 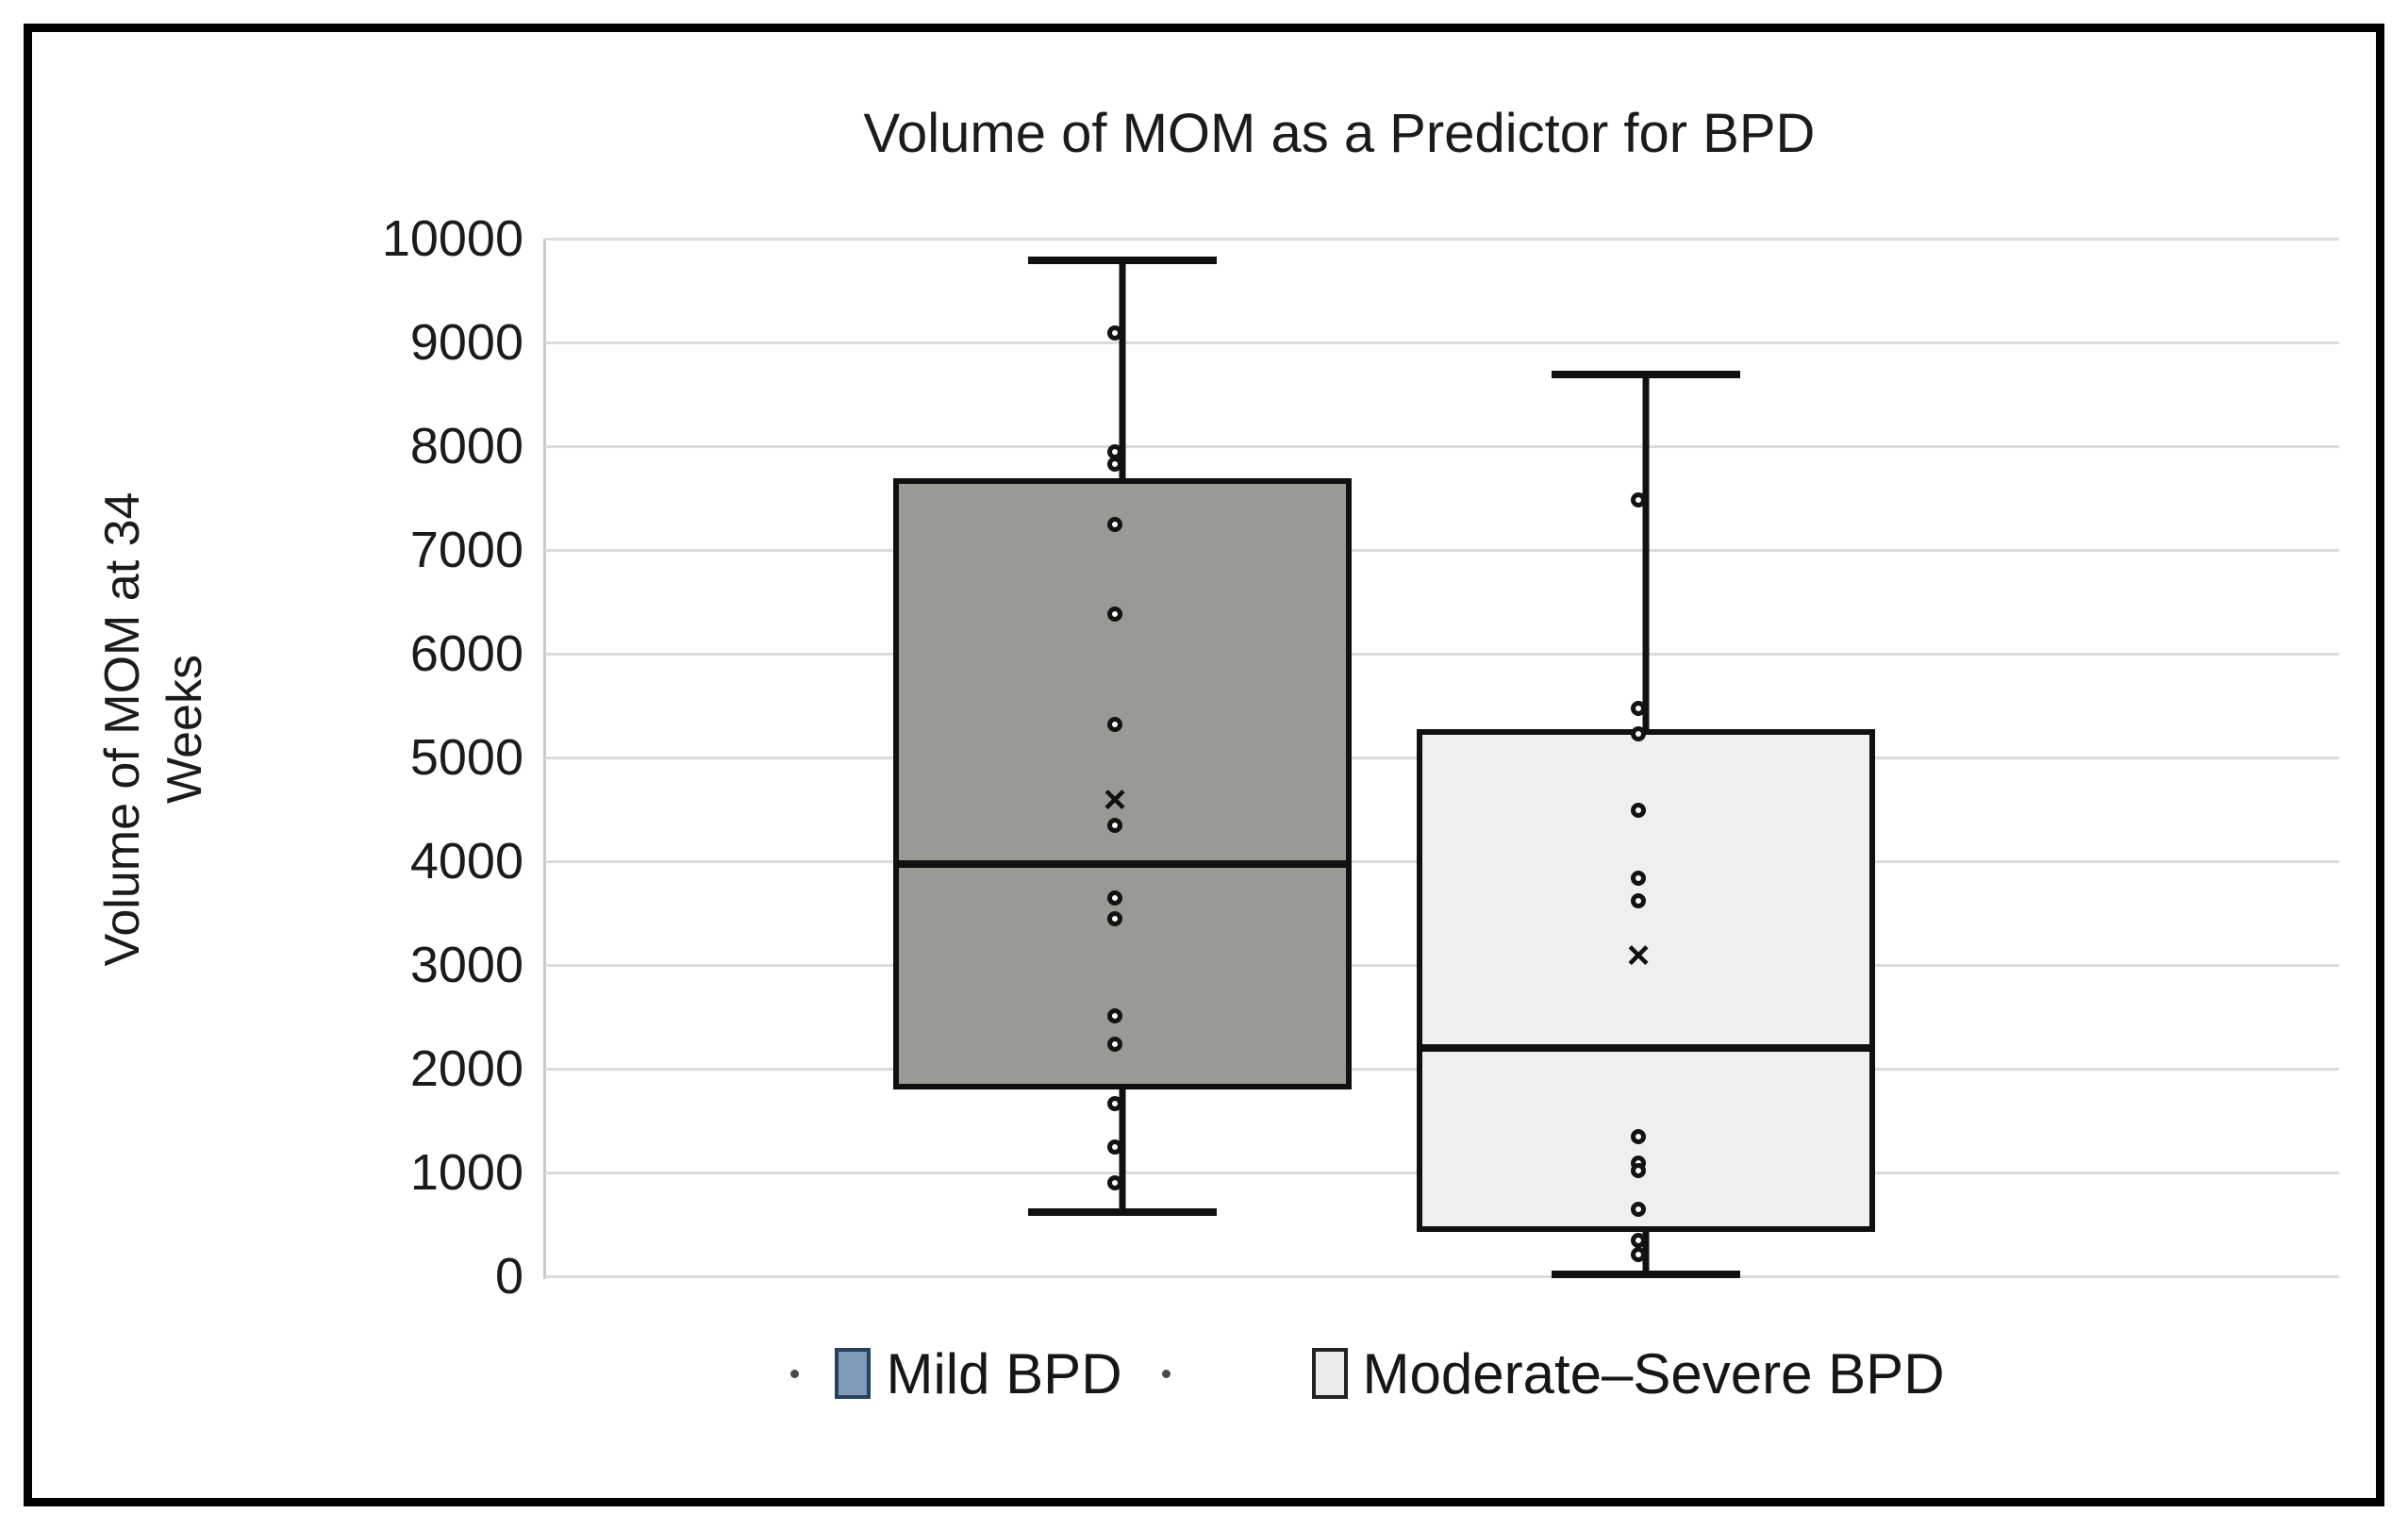 I want to click on upper-whisker-mild-bpd, so click(x=1122, y=369).